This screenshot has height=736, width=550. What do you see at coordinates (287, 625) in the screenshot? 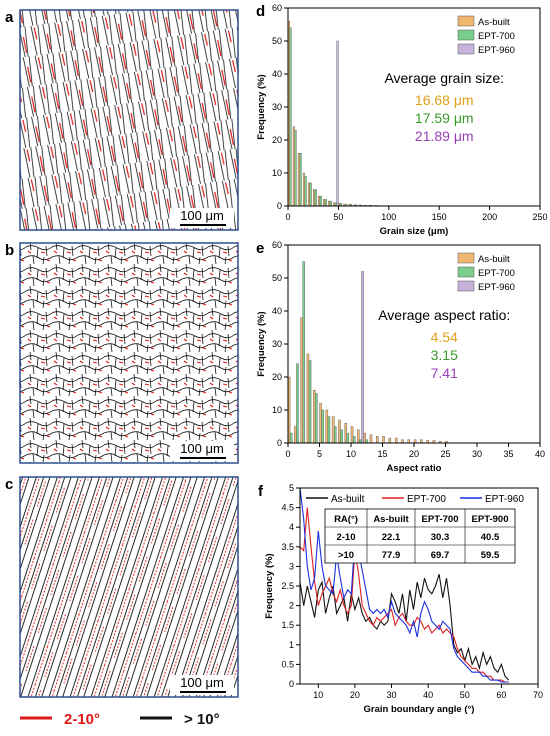
I see `y-tick-label: 1.5` at bounding box center [287, 625].